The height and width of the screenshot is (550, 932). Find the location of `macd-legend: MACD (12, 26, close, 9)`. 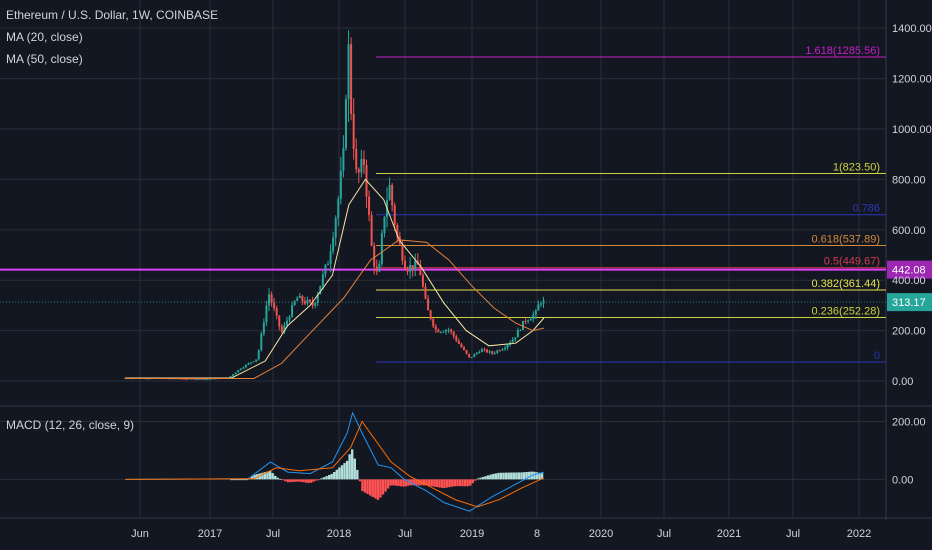

macd-legend: MACD (12, 26, close, 9) is located at coordinates (70, 425).